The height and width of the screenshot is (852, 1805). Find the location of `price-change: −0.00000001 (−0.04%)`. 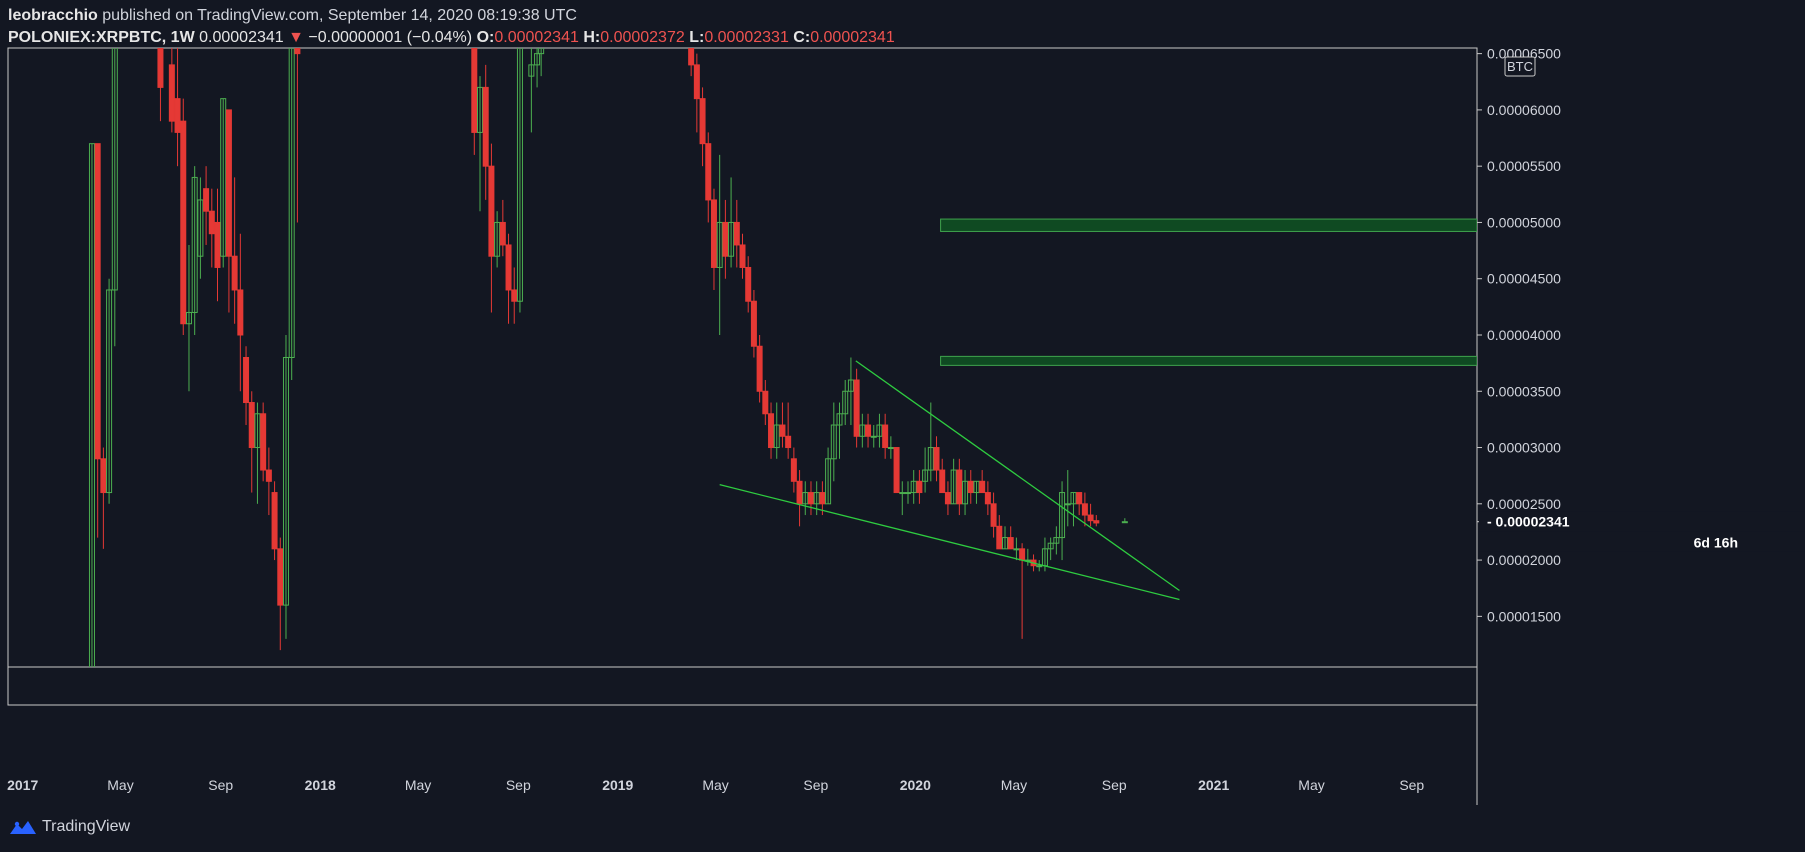

price-change: −0.00000001 (−0.04%) is located at coordinates (390, 37).